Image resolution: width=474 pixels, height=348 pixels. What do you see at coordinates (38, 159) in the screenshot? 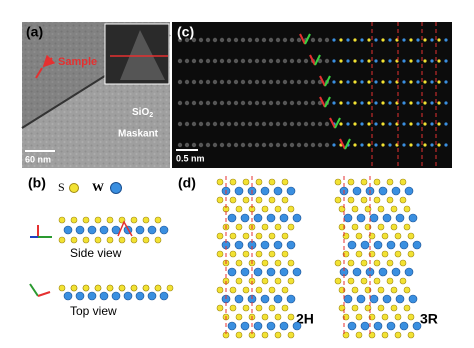
I see `scale-label: 60 nm` at bounding box center [38, 159].